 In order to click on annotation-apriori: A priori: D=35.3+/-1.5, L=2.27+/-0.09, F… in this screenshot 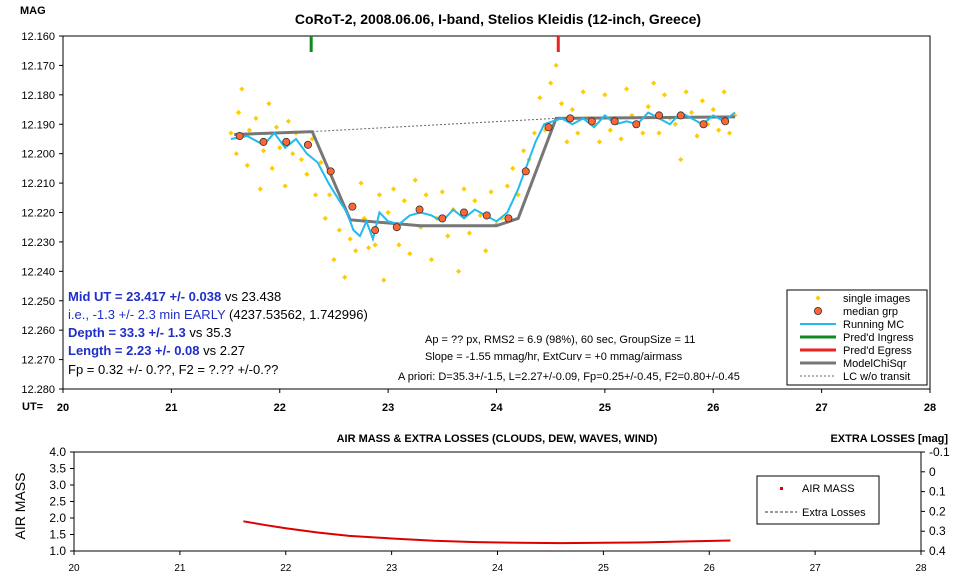, I will do `click(569, 377)`.